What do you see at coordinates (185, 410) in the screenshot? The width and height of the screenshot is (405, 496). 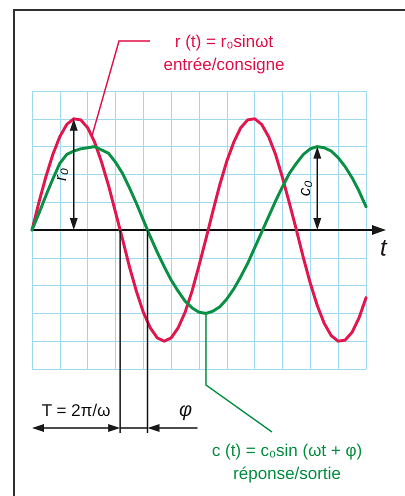 I see `text: φ` at bounding box center [185, 410].